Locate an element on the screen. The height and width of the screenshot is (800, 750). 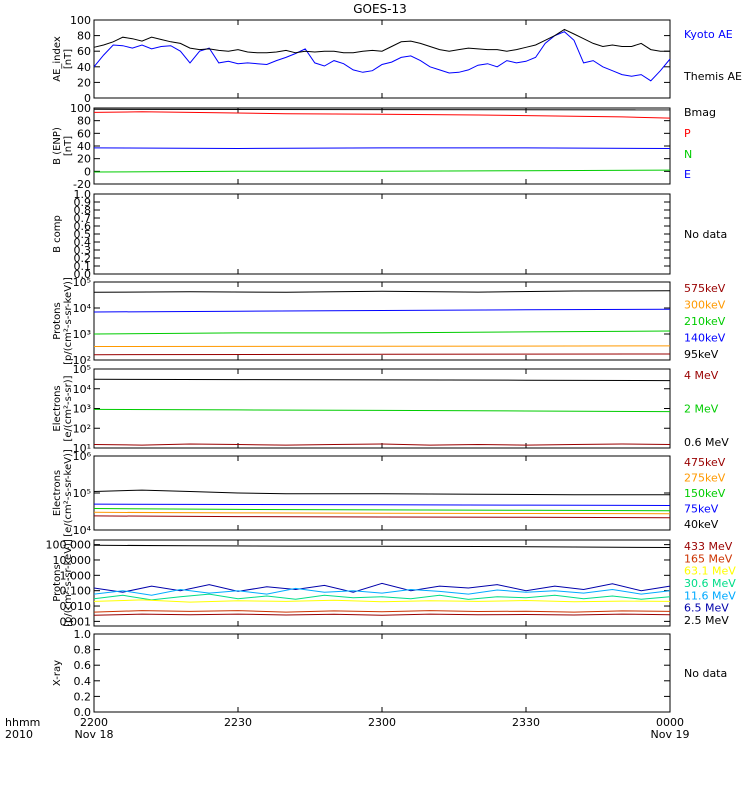
series-line-40kev is located at coordinates (381, 492).